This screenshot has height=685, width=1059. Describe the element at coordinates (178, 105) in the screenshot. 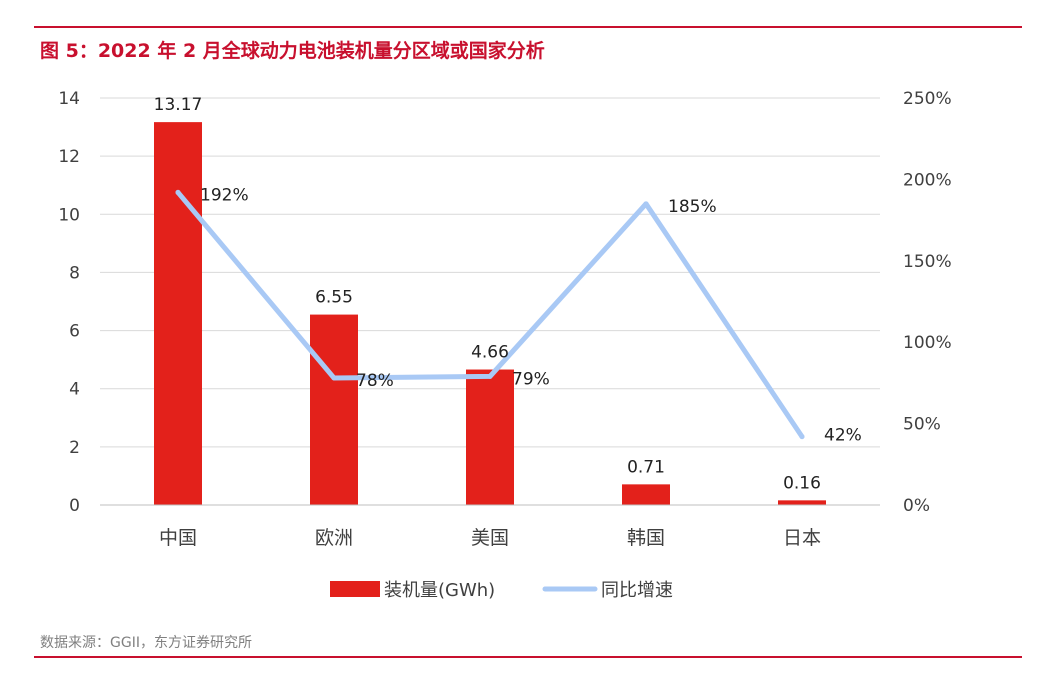

I see `bar-value-label: 13.17` at that location.